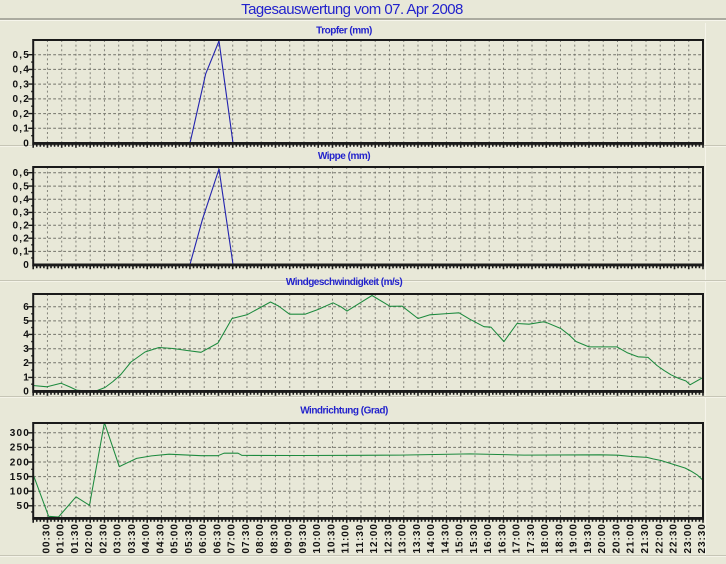  Describe the element at coordinates (445, 538) in the screenshot. I see `svg-text: 14:30` at that location.